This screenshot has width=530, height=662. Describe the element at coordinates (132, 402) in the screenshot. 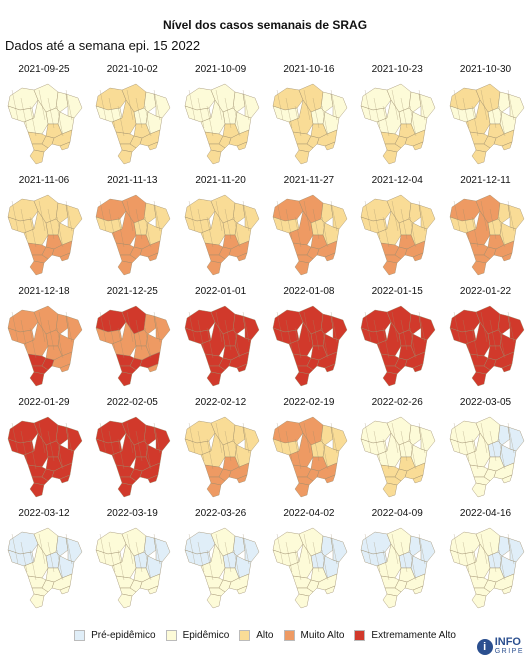

I see `panel-date-label: 2022-02-05` at that location.